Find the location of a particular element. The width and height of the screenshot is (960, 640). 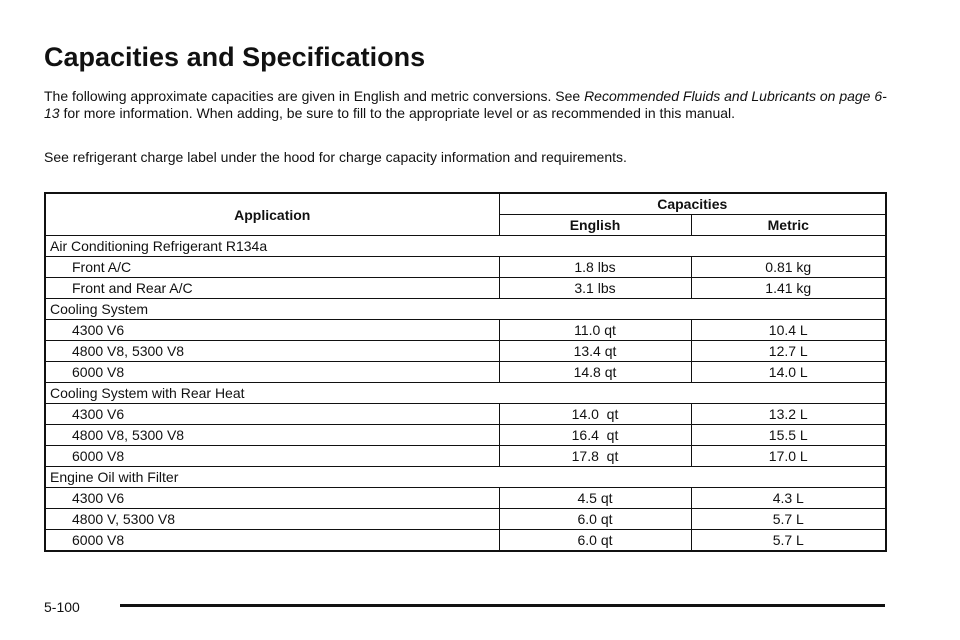

section-row: Air Conditioning Refrigerant R134a is located at coordinates (465, 246).